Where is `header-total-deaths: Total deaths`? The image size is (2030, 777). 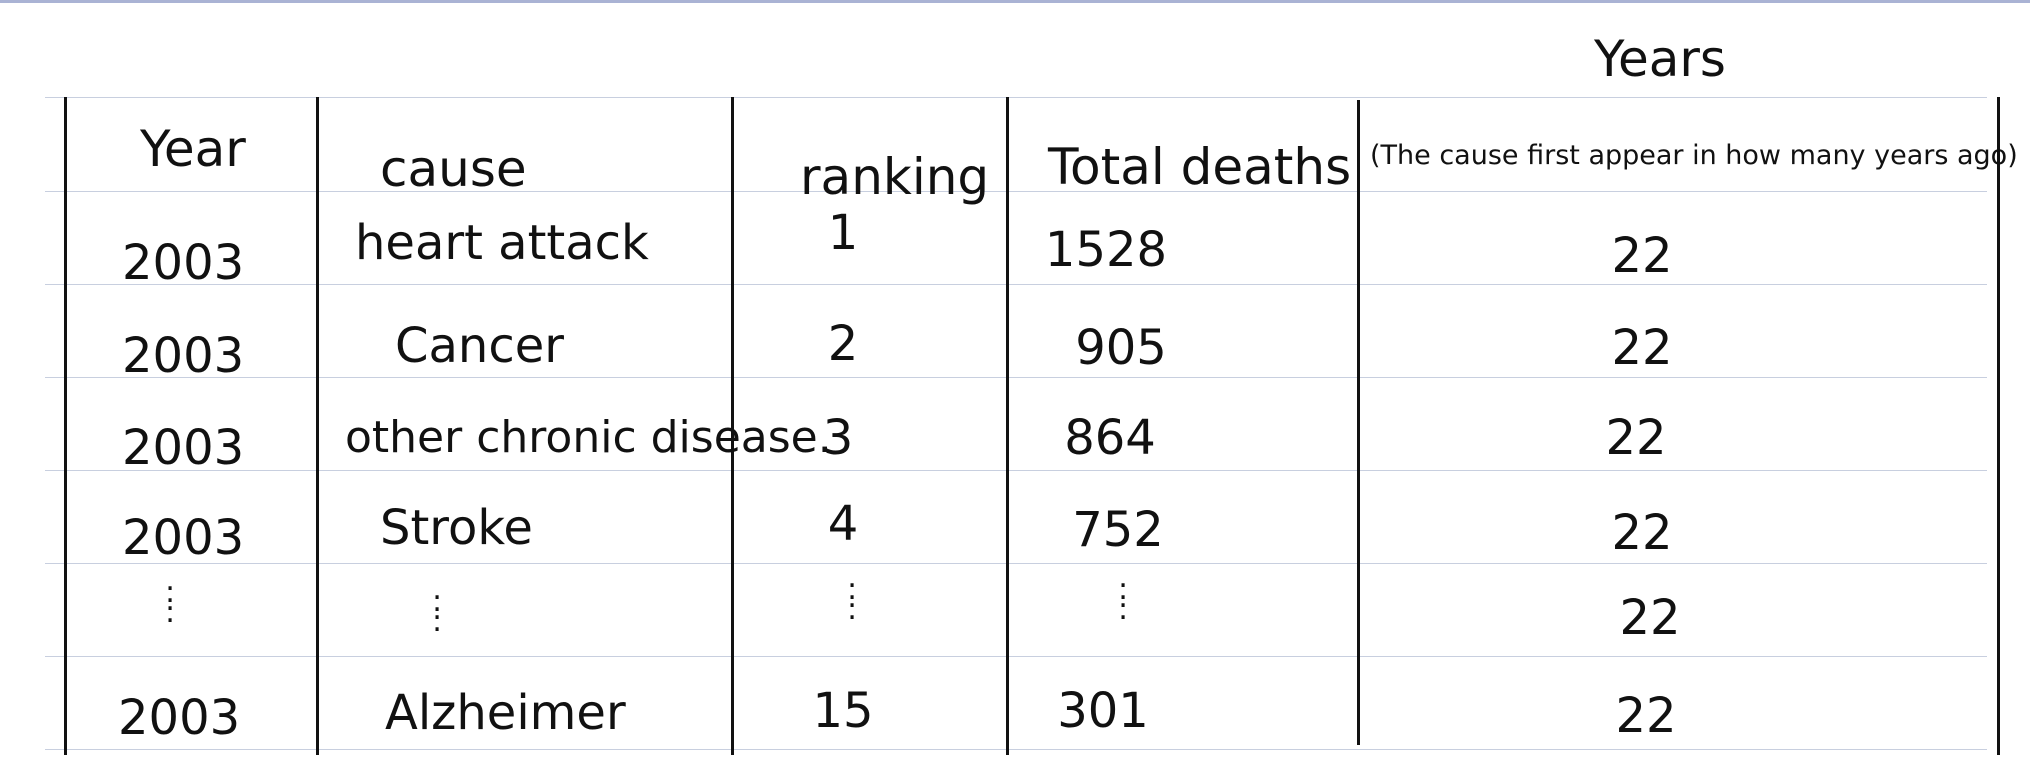 header-total-deaths: Total deaths is located at coordinates (1200, 167).